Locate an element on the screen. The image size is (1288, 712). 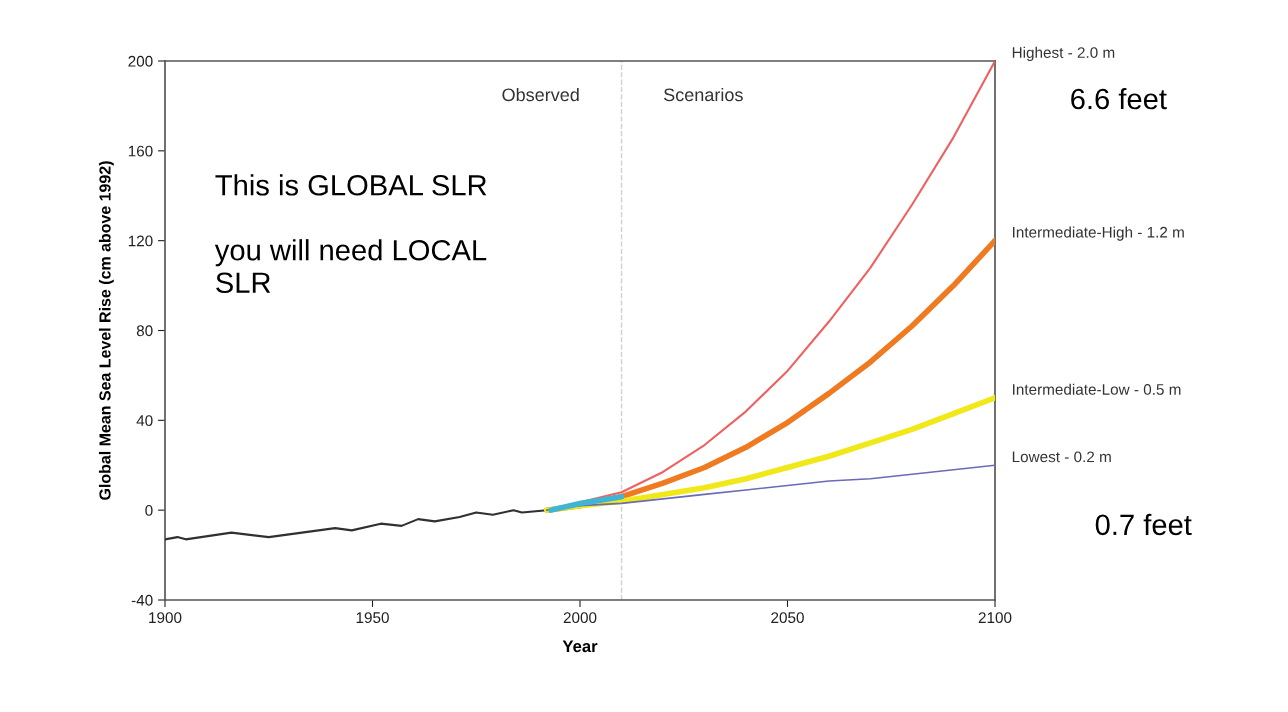
series-label: Lowest - 0.2 m is located at coordinates (1061, 457).